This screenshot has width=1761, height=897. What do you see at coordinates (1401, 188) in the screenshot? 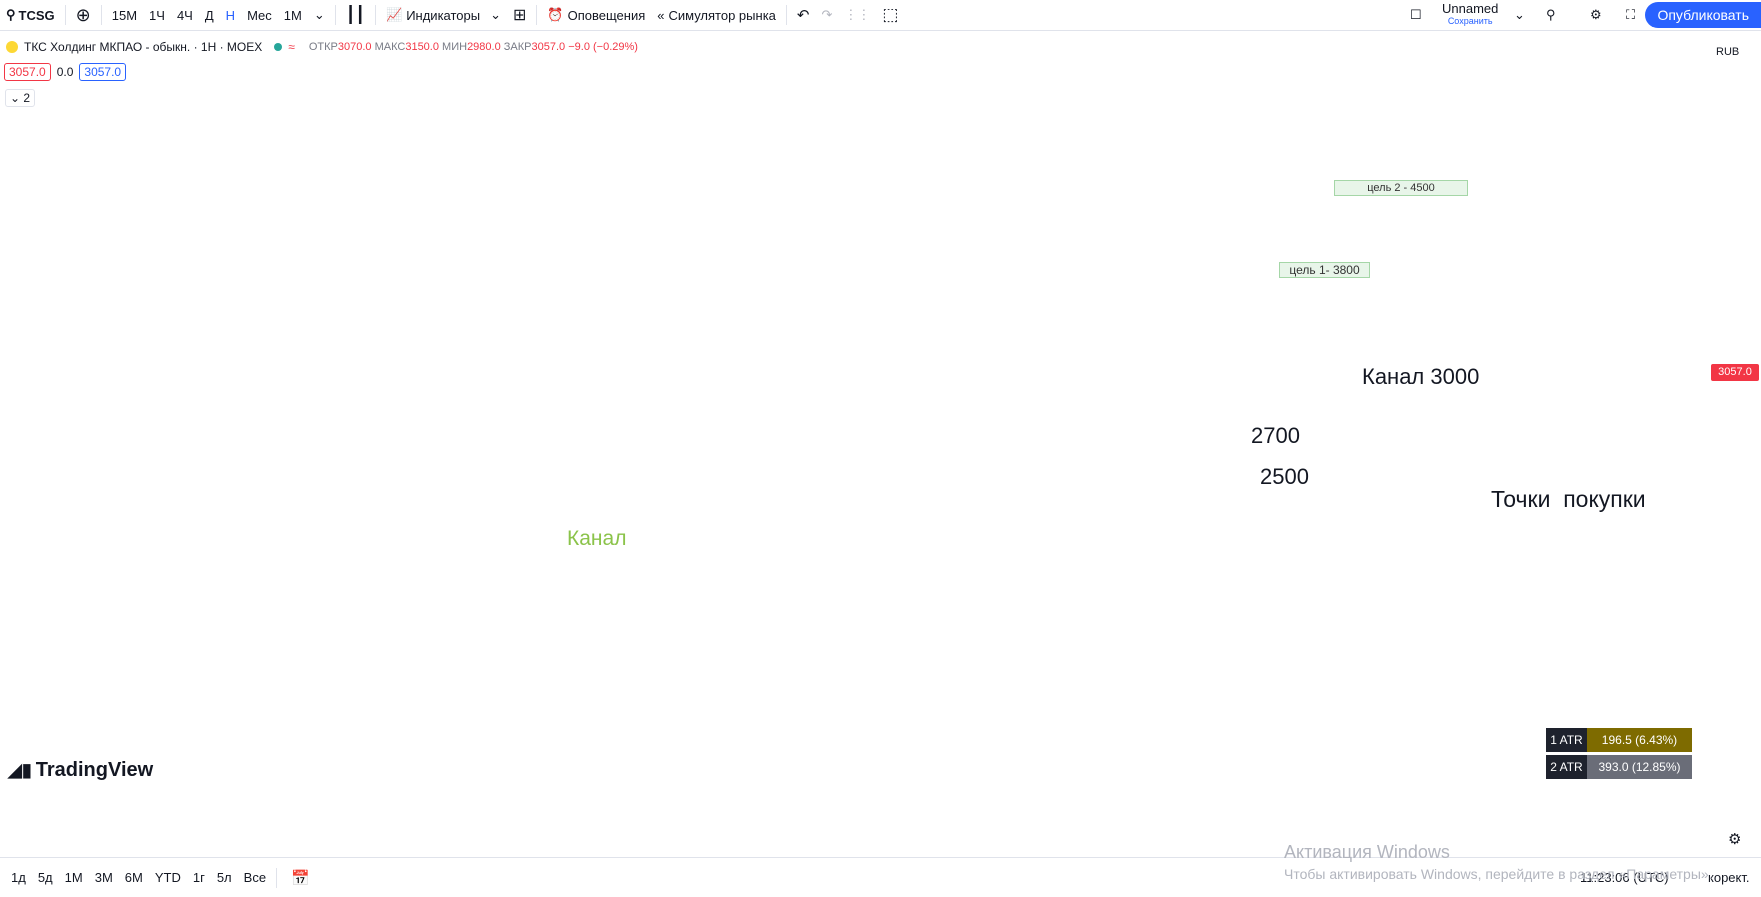
I see `target2-label: цель 2 - 4500` at bounding box center [1401, 188].